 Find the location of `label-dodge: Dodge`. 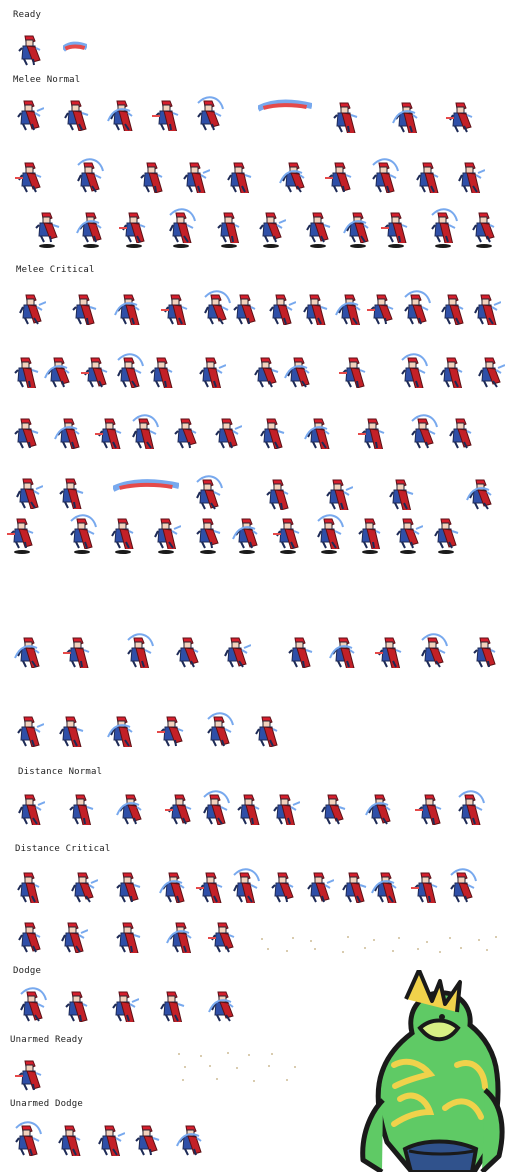

label-dodge: Dodge is located at coordinates (27, 971).